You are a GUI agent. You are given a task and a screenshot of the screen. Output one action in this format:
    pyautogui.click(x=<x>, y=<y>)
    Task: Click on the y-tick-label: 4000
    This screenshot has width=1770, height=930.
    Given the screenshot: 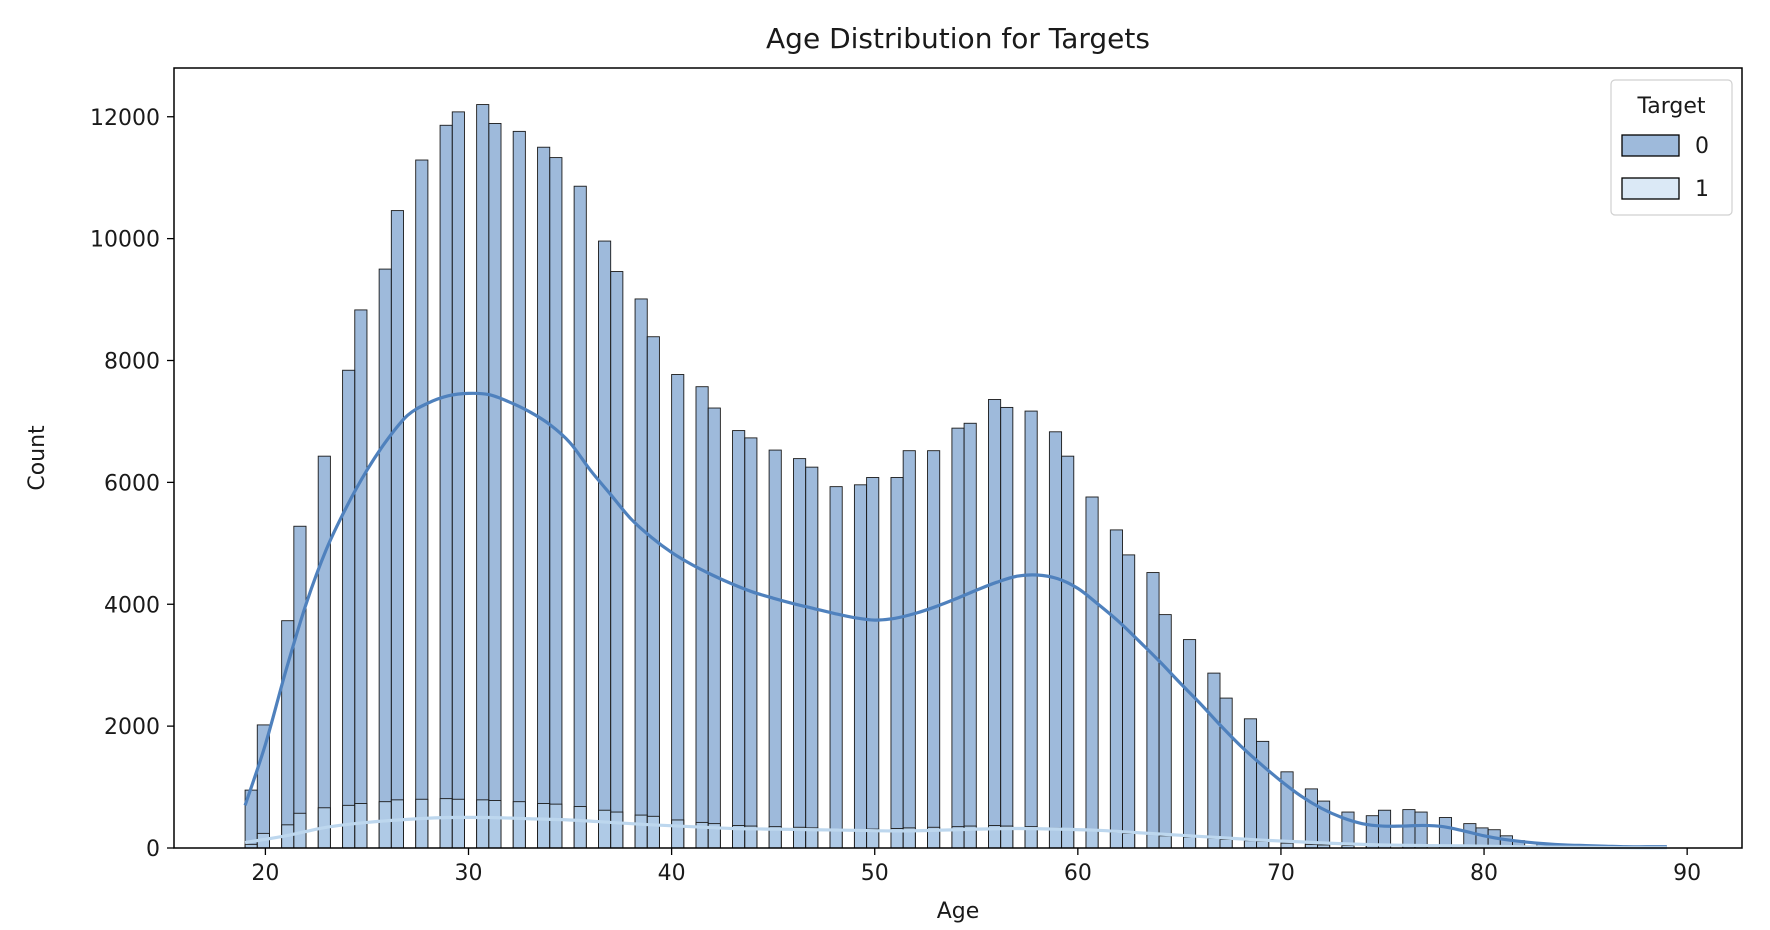 What is the action you would take?
    pyautogui.click(x=132, y=605)
    